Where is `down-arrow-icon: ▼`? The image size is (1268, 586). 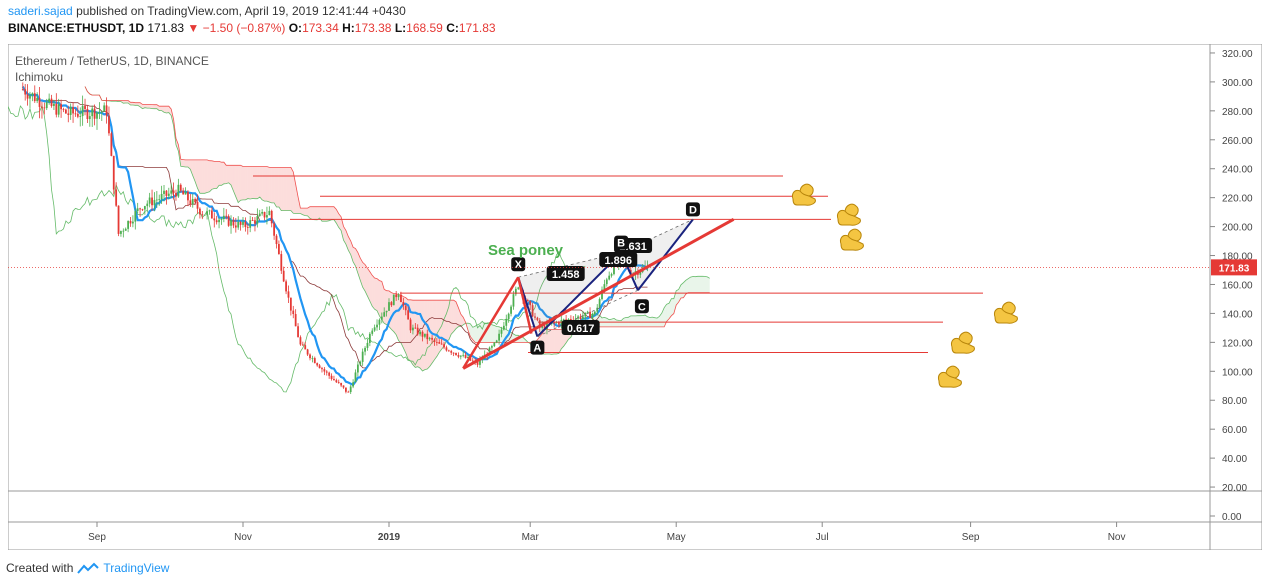
down-arrow-icon: ▼ is located at coordinates (193, 28).